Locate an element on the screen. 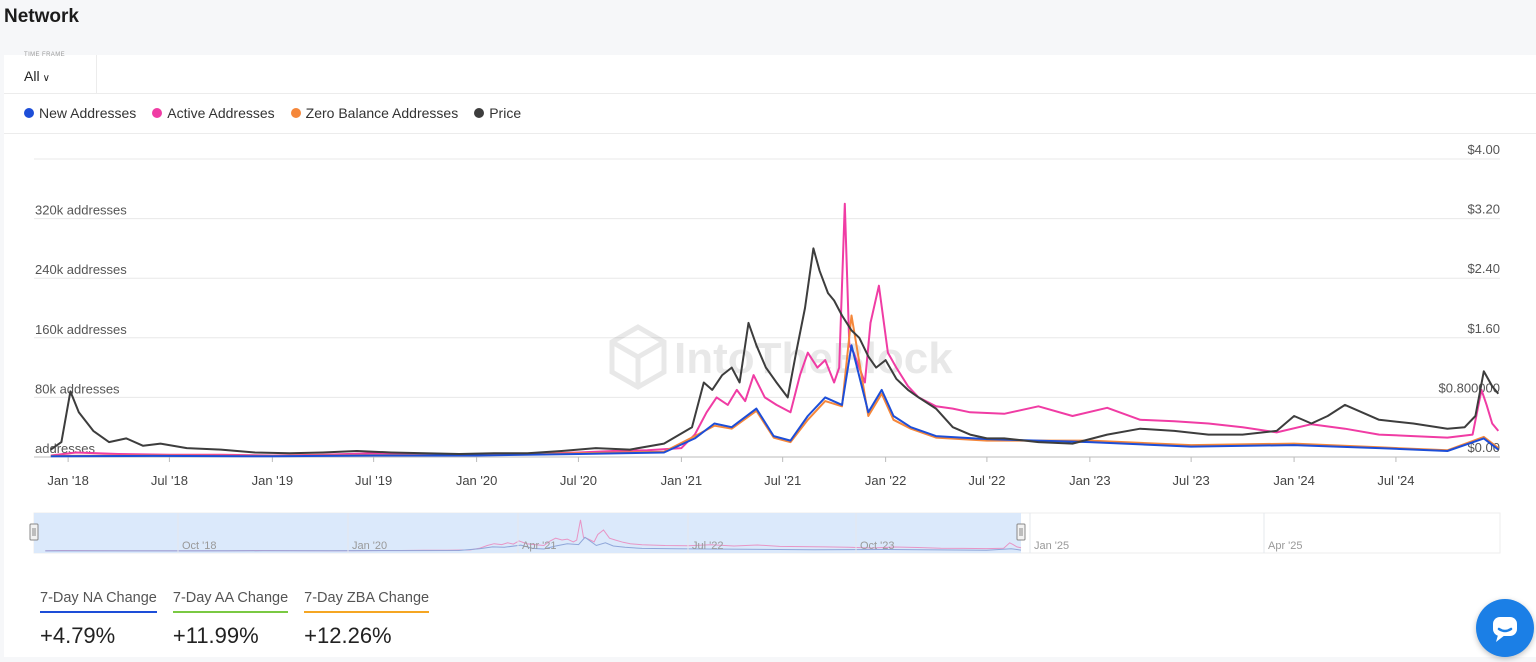  y-right-tick-label: $3.20 is located at coordinates (1483, 209).